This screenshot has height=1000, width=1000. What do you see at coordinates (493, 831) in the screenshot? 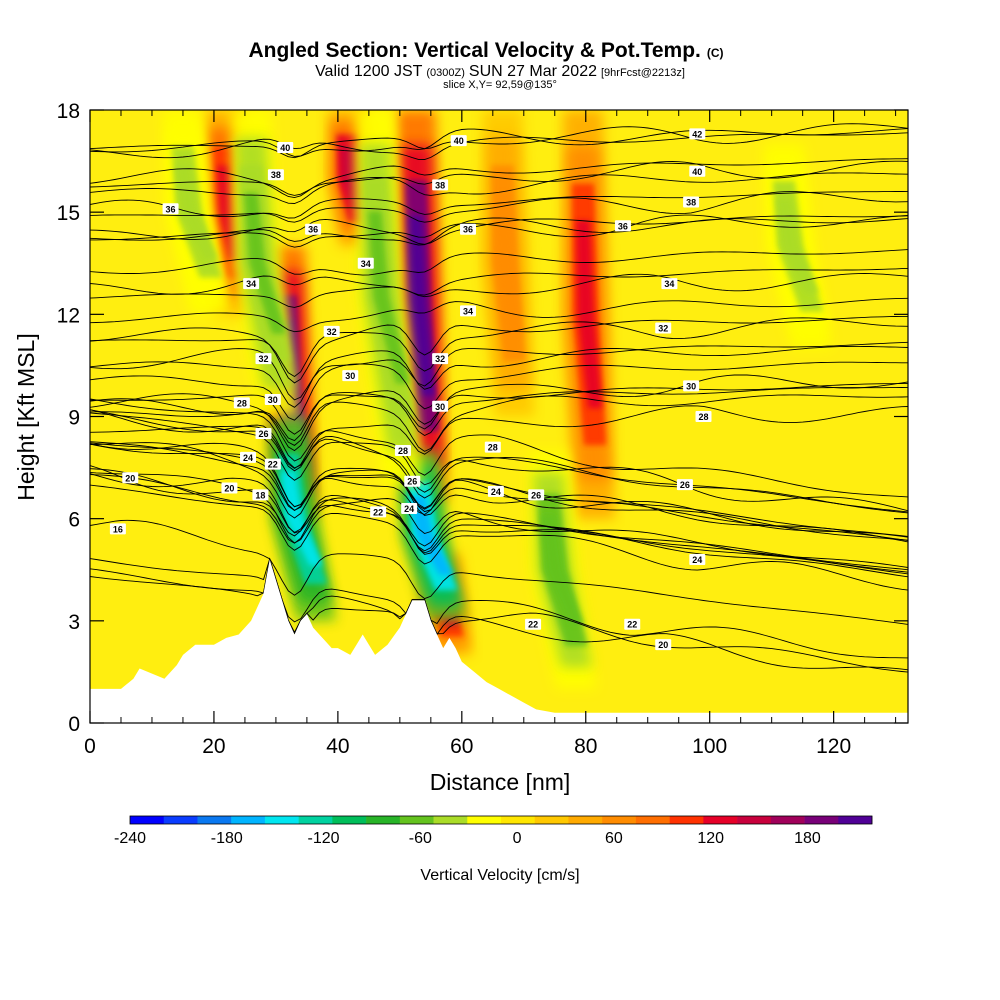
I see `colorbar: -240 -180 -120 -60 0 60 120 180` at bounding box center [493, 831].